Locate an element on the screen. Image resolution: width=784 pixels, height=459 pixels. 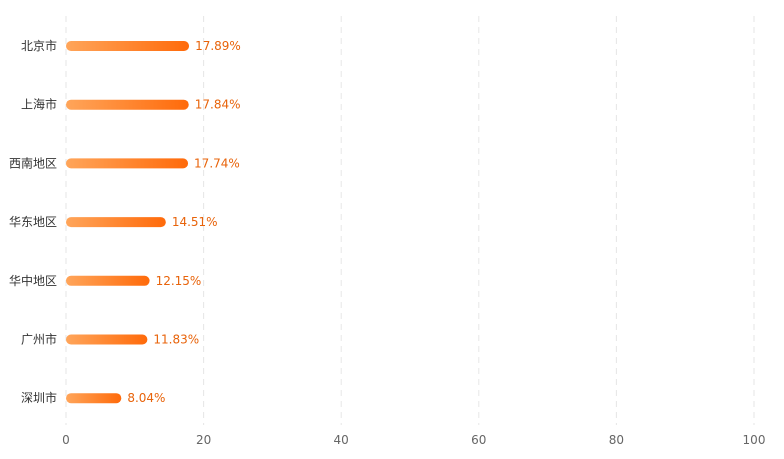
category-label: 上海市 is located at coordinates (39, 104).